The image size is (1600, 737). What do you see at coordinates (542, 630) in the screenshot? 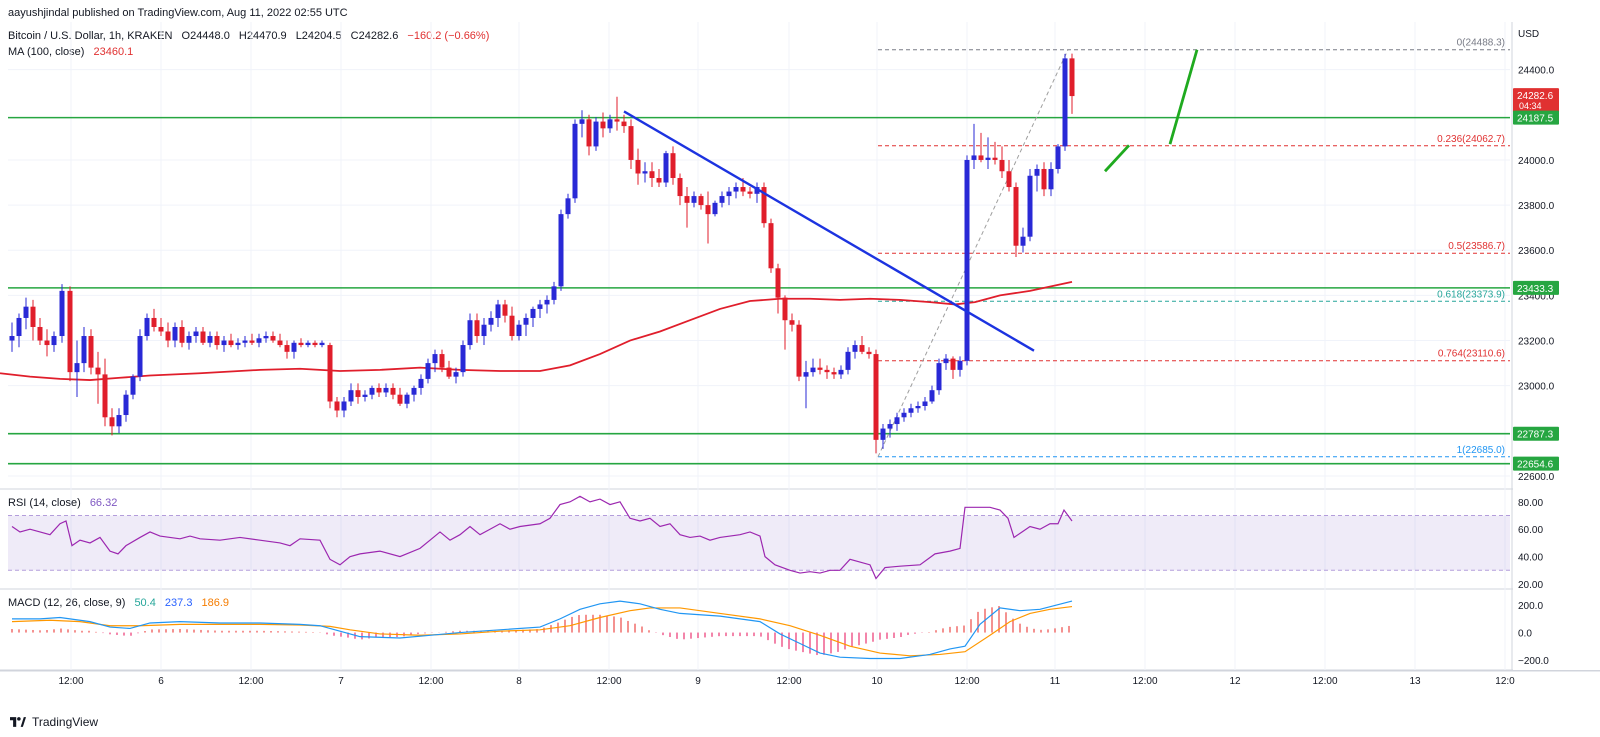
I see `macd-line` at bounding box center [542, 630].